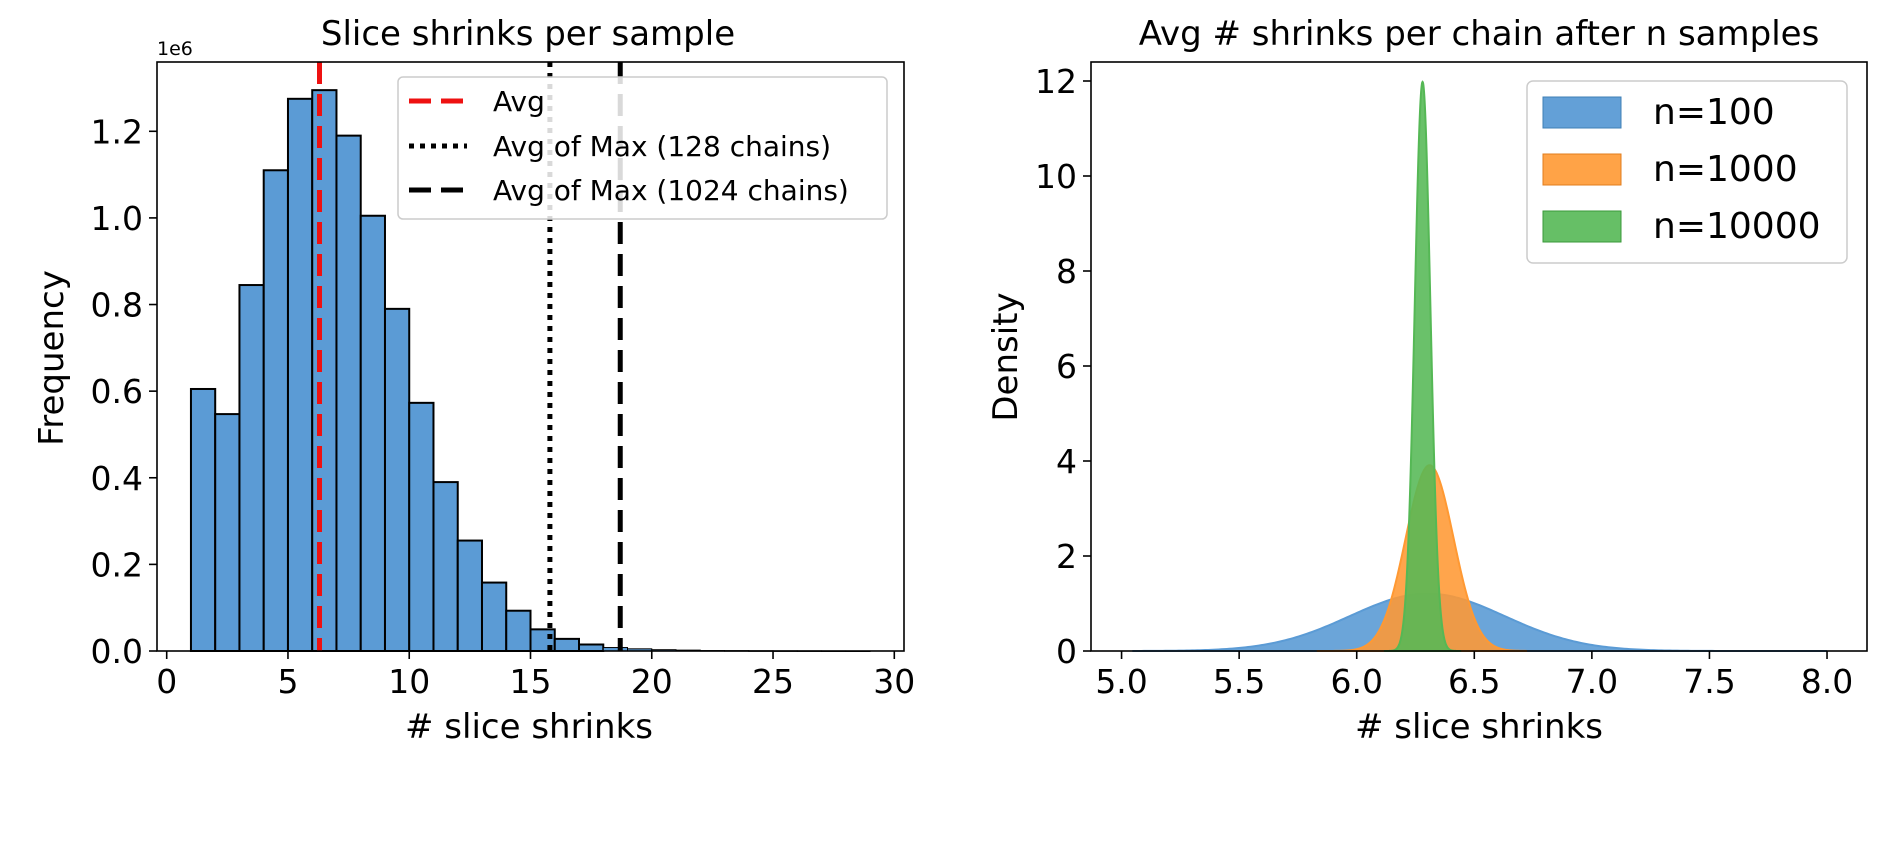 Image resolution: width=1904 pixels, height=868 pixels. Describe the element at coordinates (1121, 681) in the screenshot. I see `x-tick-label: 5.0` at that location.